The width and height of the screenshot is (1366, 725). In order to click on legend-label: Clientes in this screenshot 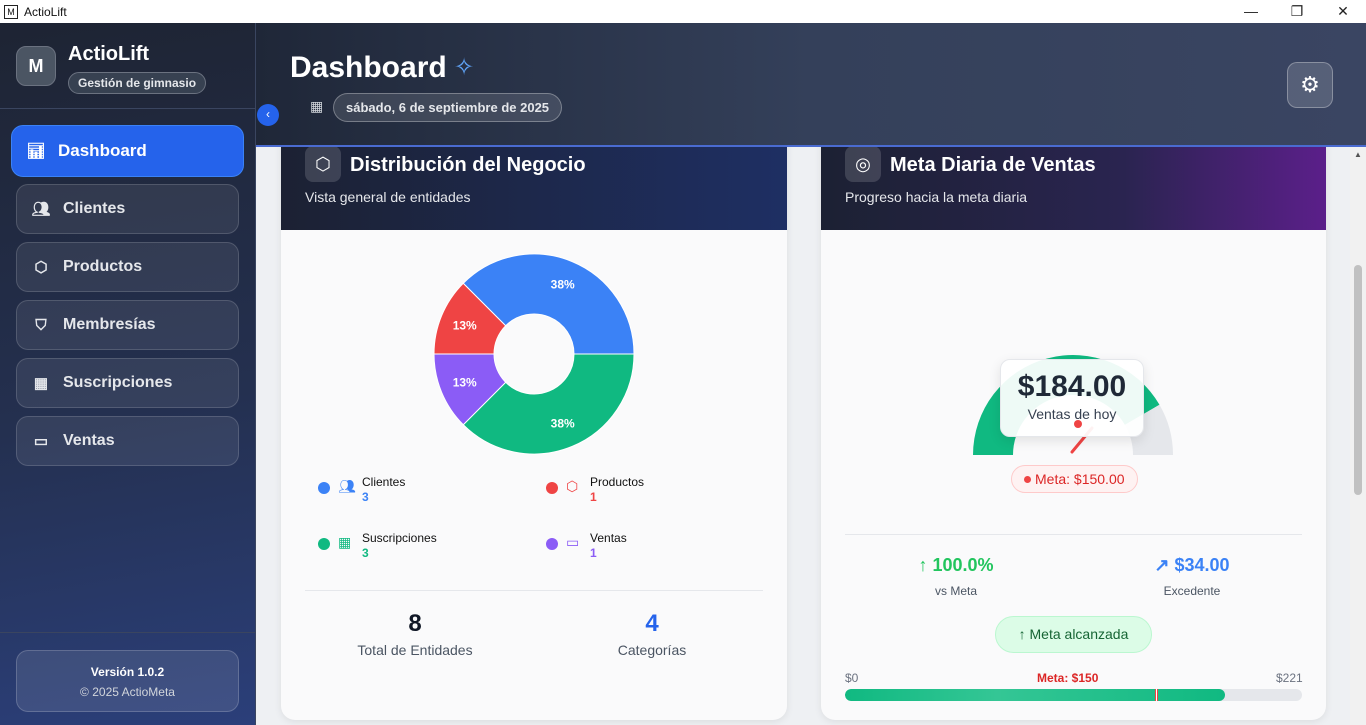, I will do `click(384, 482)`.